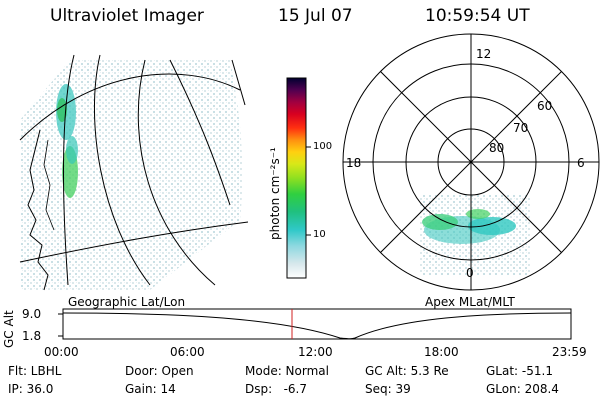  Describe the element at coordinates (276, 389) in the screenshot. I see `info-dsp: Dsp: -6.7` at that location.